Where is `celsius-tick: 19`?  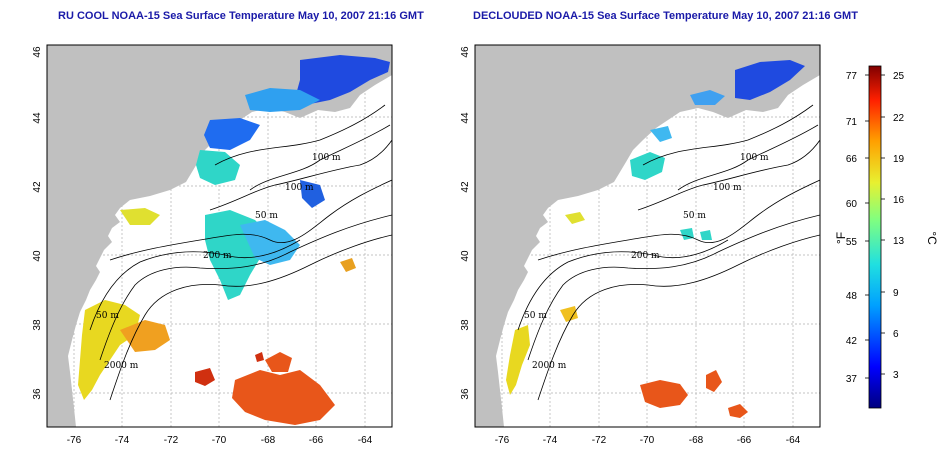 celsius-tick: 19 is located at coordinates (899, 159).